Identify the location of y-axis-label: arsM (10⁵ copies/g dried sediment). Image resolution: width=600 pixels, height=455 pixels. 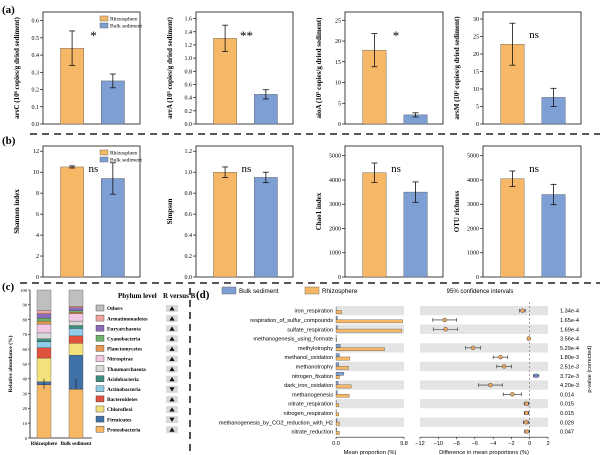
(457, 68).